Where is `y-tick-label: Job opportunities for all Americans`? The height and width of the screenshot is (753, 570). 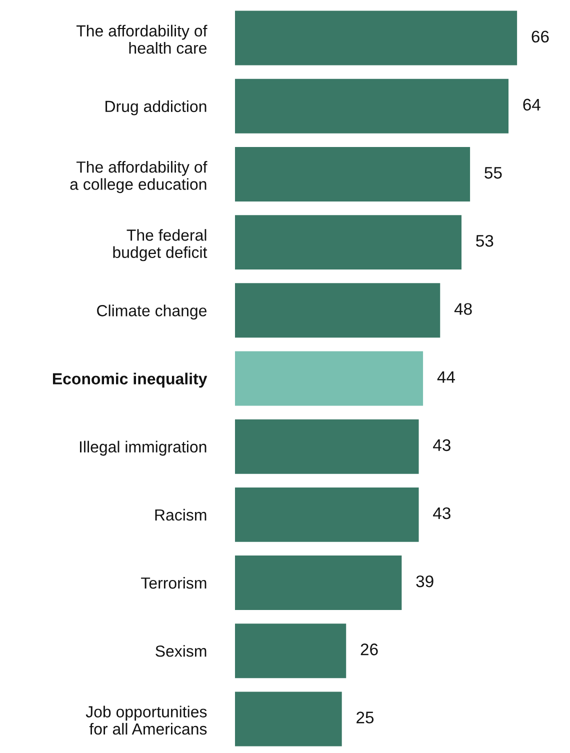 y-tick-label: Job opportunities for all Americans is located at coordinates (146, 720).